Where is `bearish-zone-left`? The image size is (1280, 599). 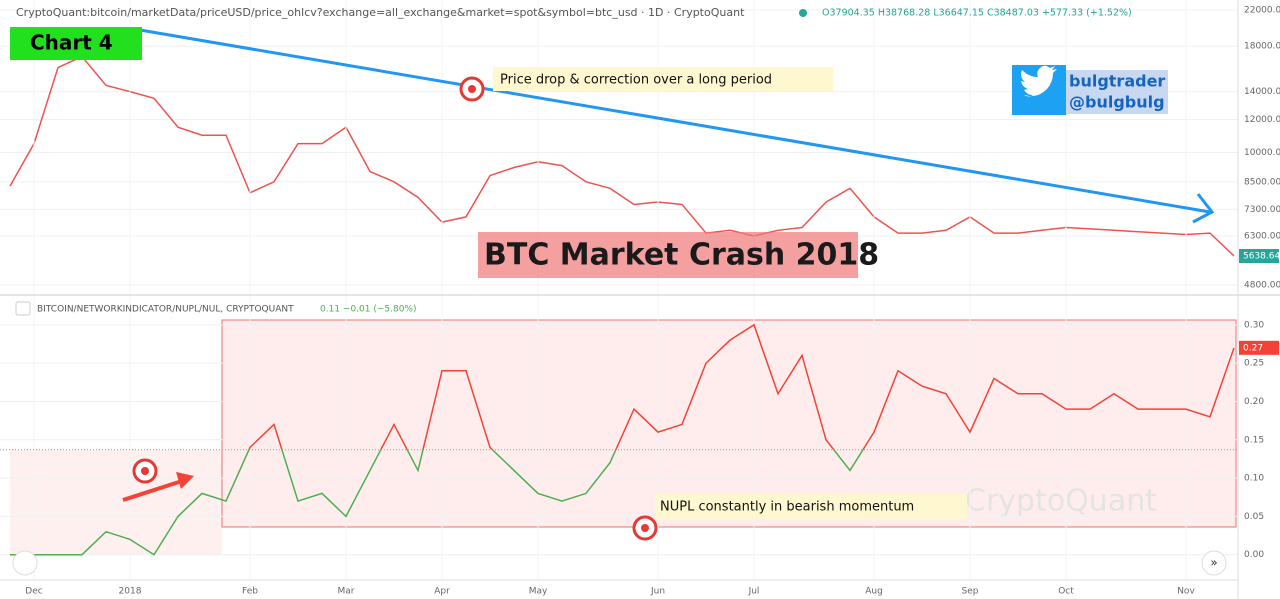
bearish-zone-left is located at coordinates (116, 502).